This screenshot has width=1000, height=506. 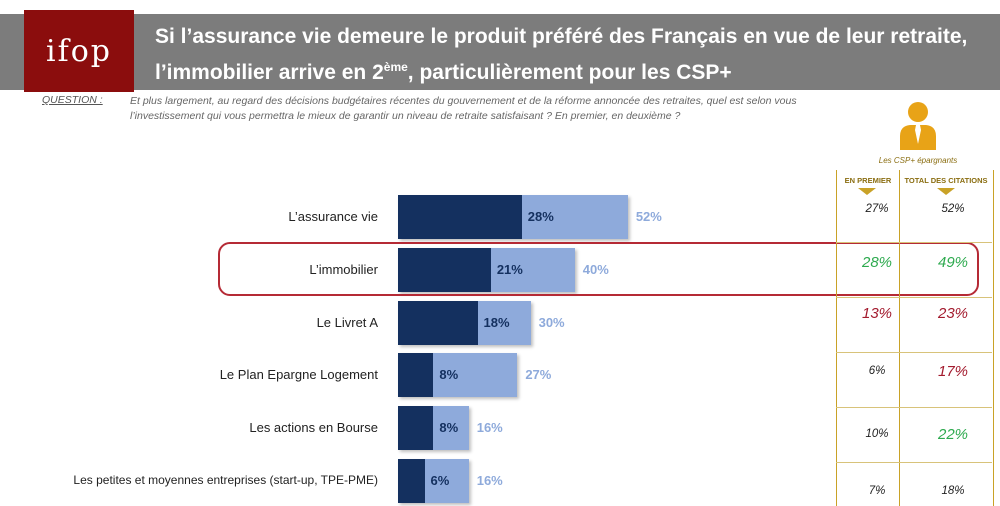 I want to click on panel-cell-first: 13%, so click(x=877, y=313).